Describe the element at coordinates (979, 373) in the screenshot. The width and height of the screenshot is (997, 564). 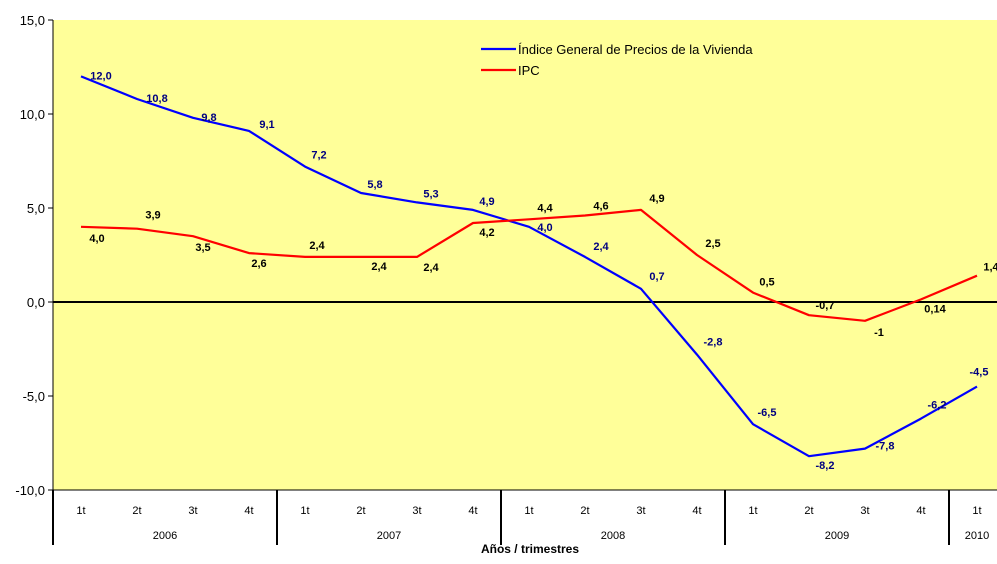
I see `data-label: -4,5` at that location.